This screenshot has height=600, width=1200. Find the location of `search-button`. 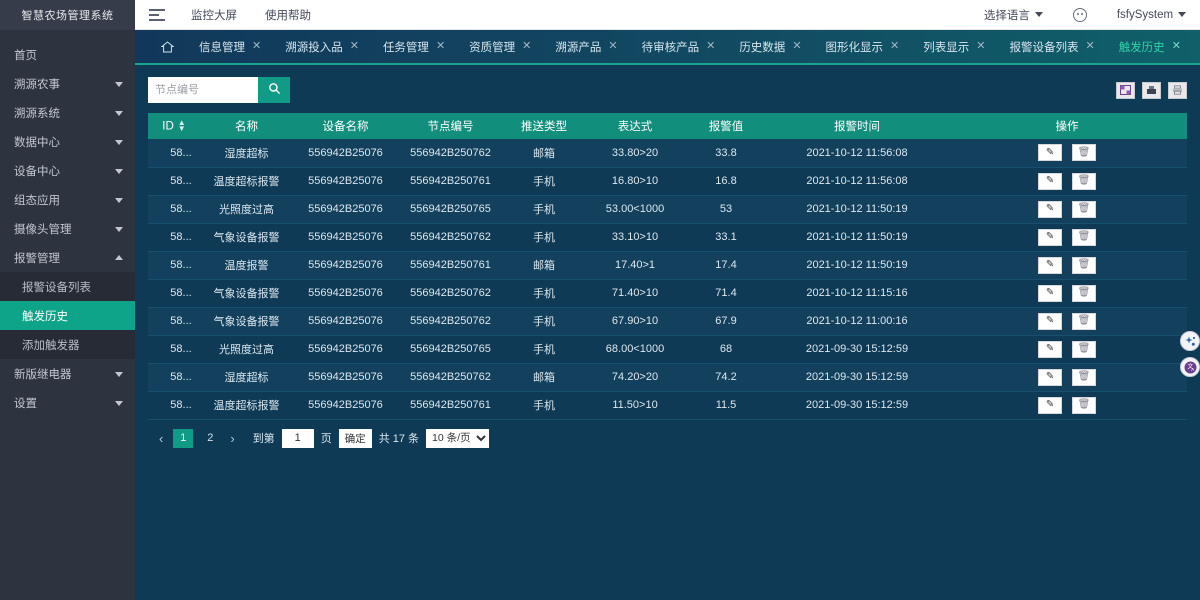

search-button is located at coordinates (274, 90).